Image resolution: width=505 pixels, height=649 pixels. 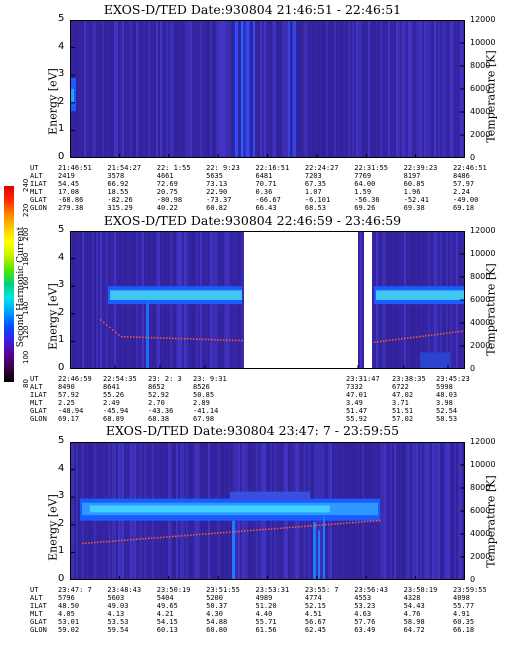 What do you see at coordinates (365, 208) in the screenshot?
I see `ephemeris-value: 69.26` at bounding box center [365, 208].